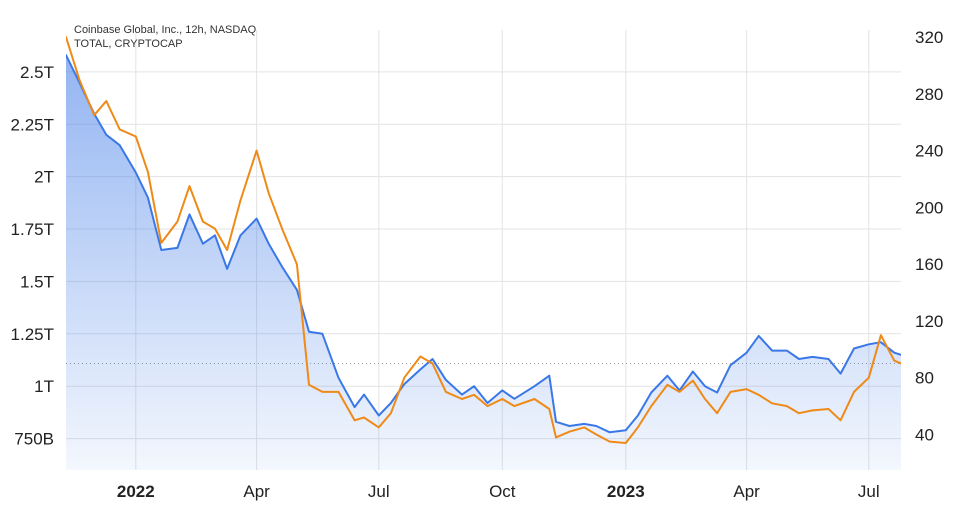  Describe the element at coordinates (929, 236) in the screenshot. I see `right-axis: 40 80 120 160 200 240 280 320` at that location.